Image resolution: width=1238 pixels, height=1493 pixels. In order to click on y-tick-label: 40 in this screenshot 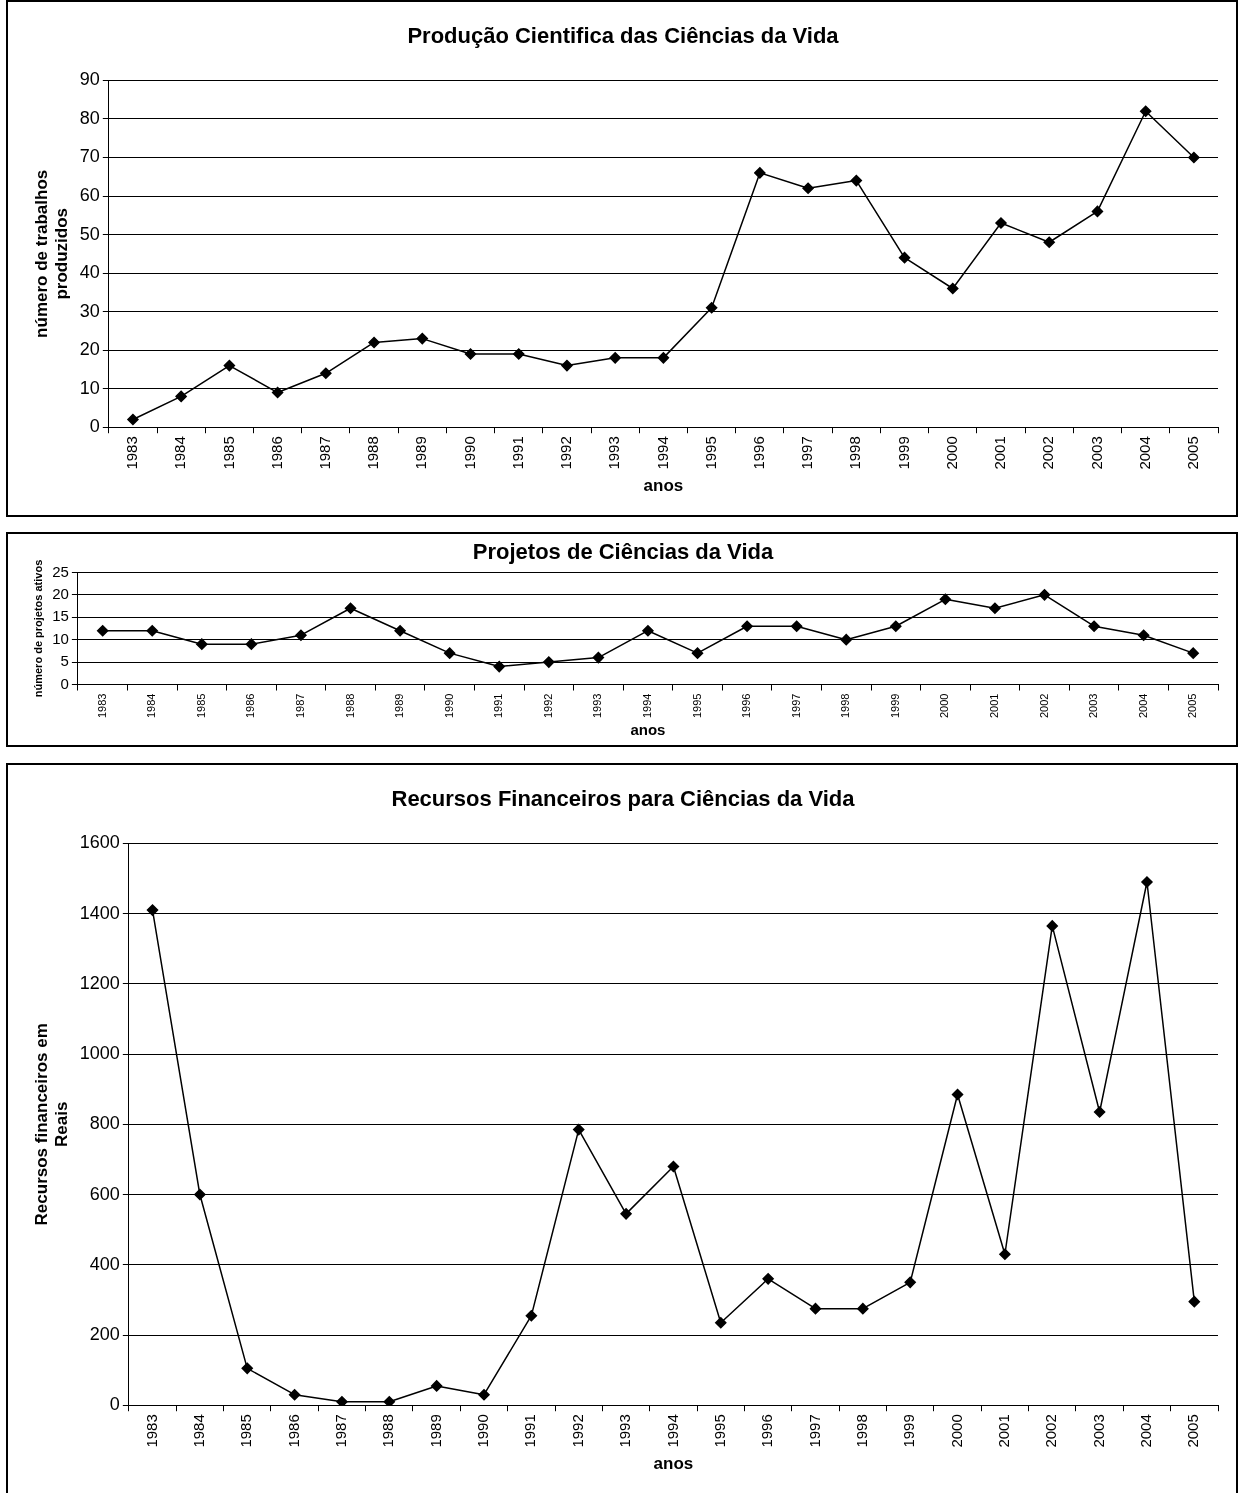, I will do `click(89, 272)`.